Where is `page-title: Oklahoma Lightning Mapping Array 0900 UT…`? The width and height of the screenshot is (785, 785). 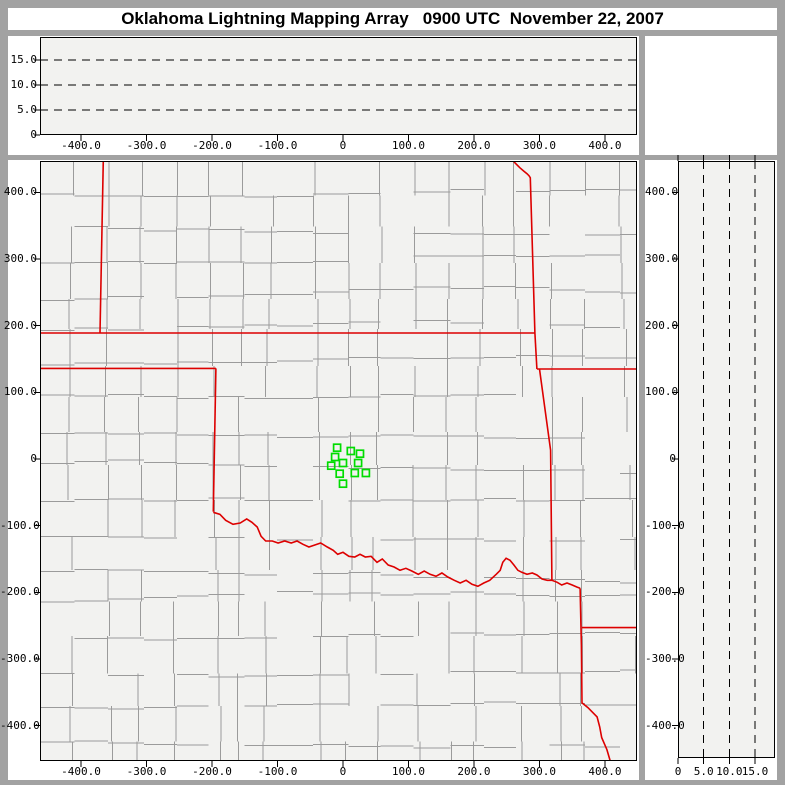
page-title: Oklahoma Lightning Mapping Array 0900 UT… is located at coordinates (392, 18).